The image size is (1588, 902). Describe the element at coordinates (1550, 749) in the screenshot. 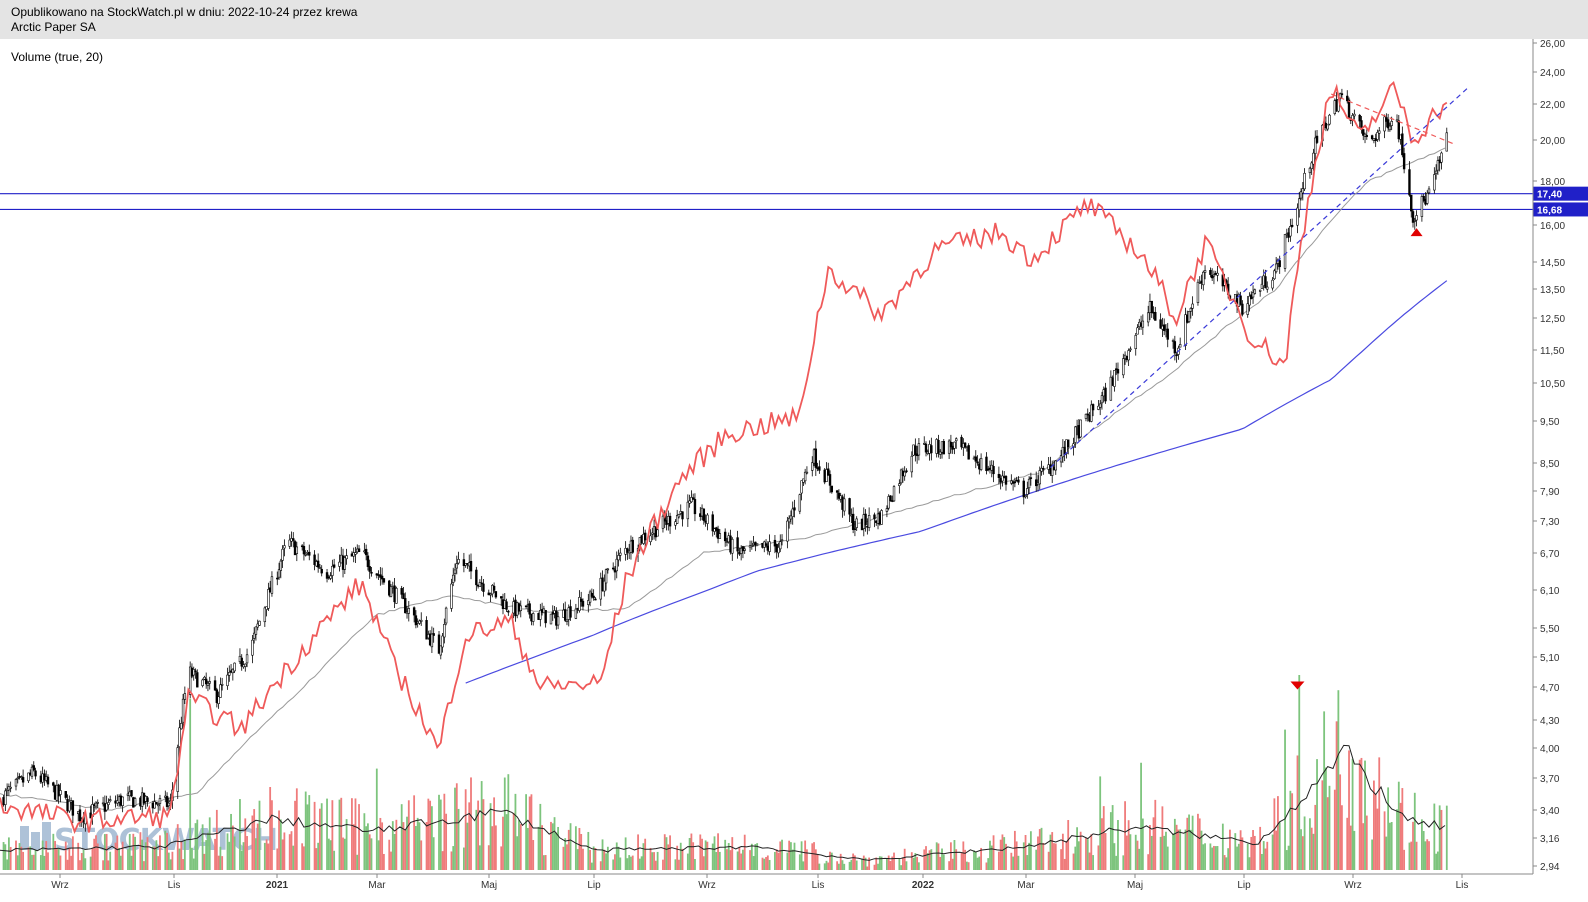

I see `y-tick-label-21: 4,00` at that location.